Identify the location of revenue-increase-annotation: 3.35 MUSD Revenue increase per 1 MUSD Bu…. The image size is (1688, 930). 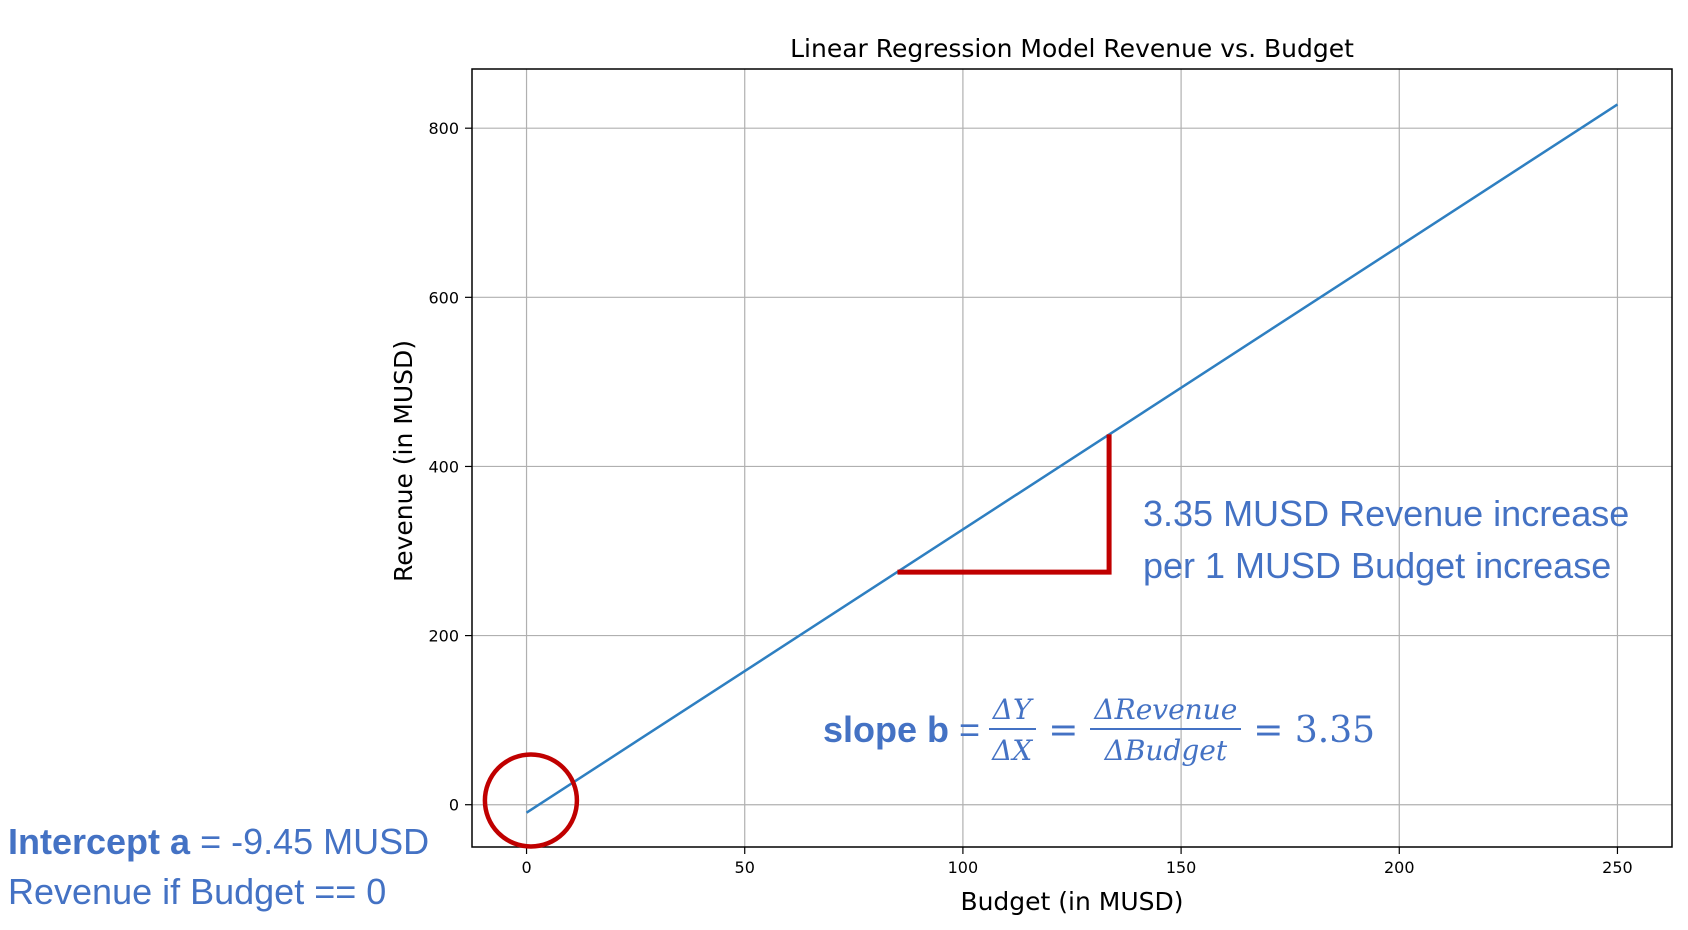
(1386, 540).